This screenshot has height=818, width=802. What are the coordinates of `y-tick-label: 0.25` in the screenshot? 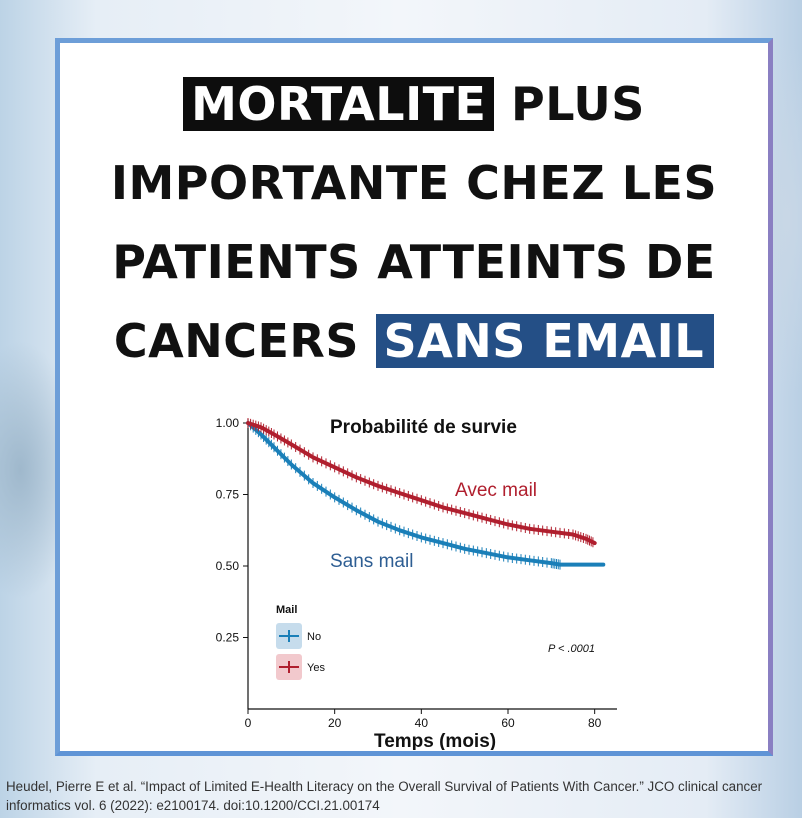 It's located at (228, 638).